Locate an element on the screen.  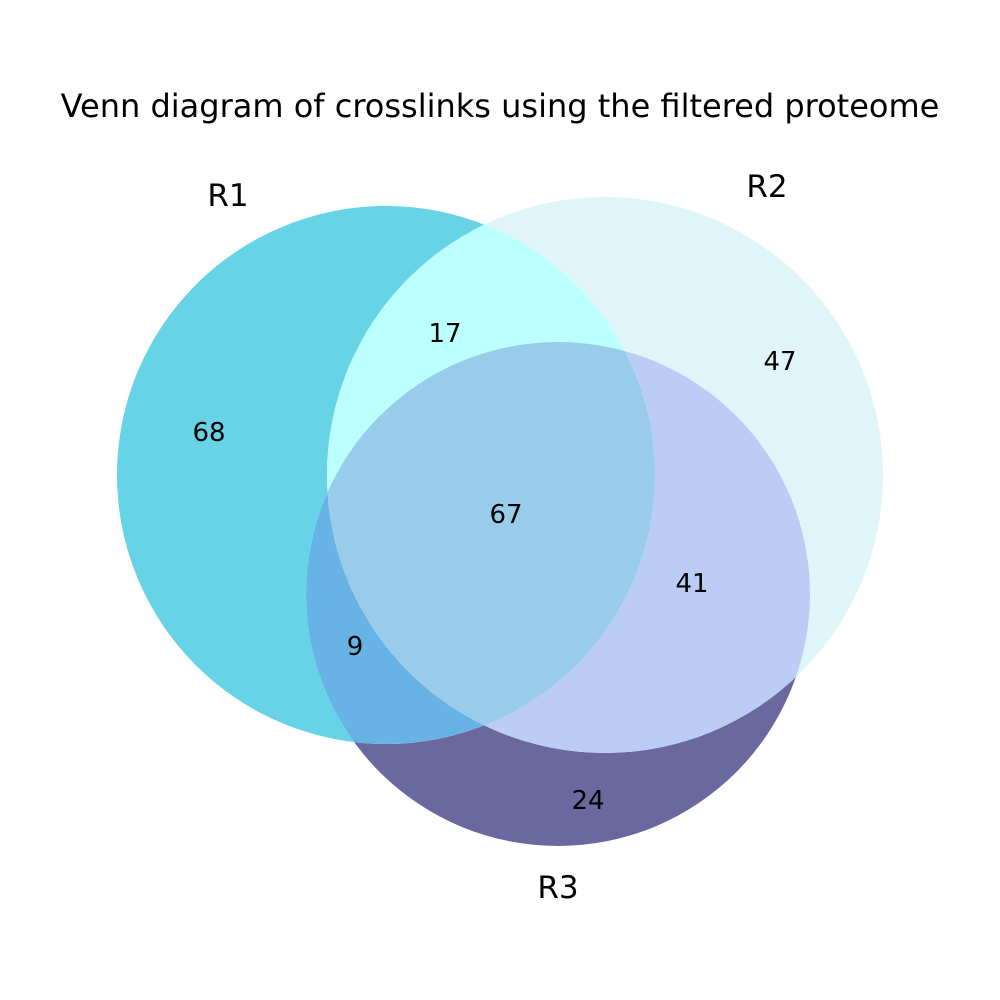
count-r2-only: 47 is located at coordinates (779, 362).